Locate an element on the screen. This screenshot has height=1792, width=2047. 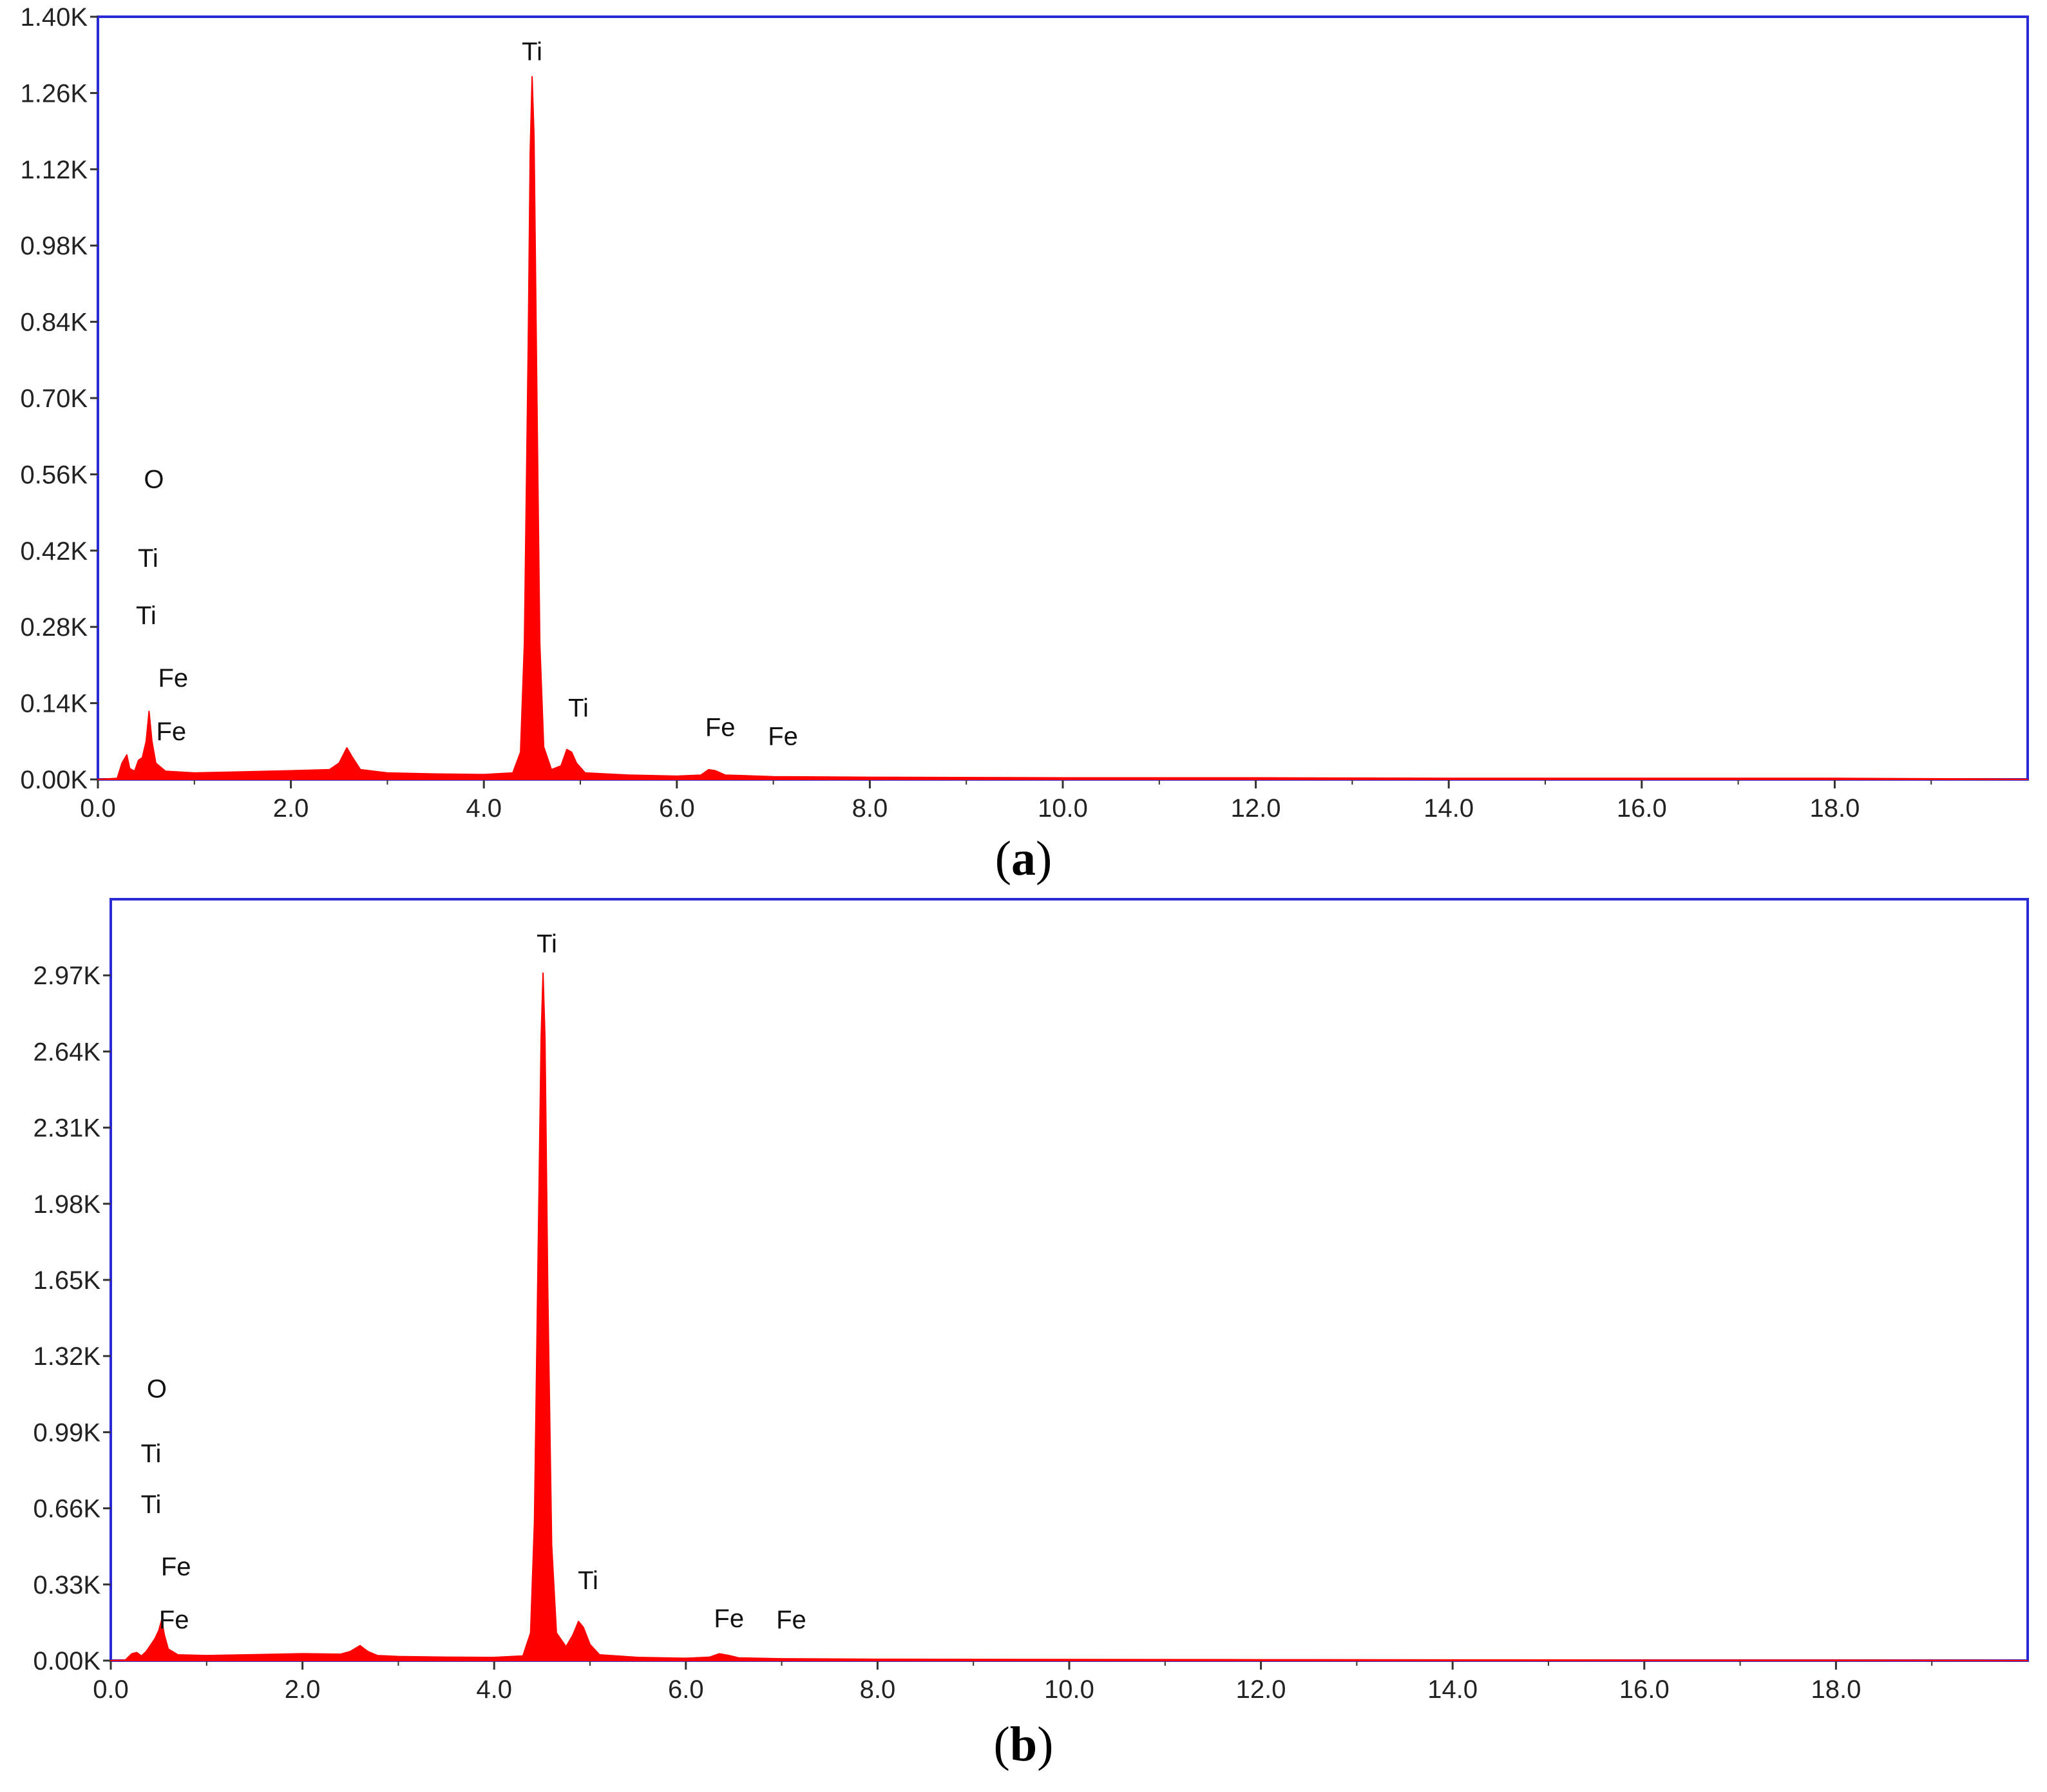
y-tick-label: 0.56K is located at coordinates (54, 475).